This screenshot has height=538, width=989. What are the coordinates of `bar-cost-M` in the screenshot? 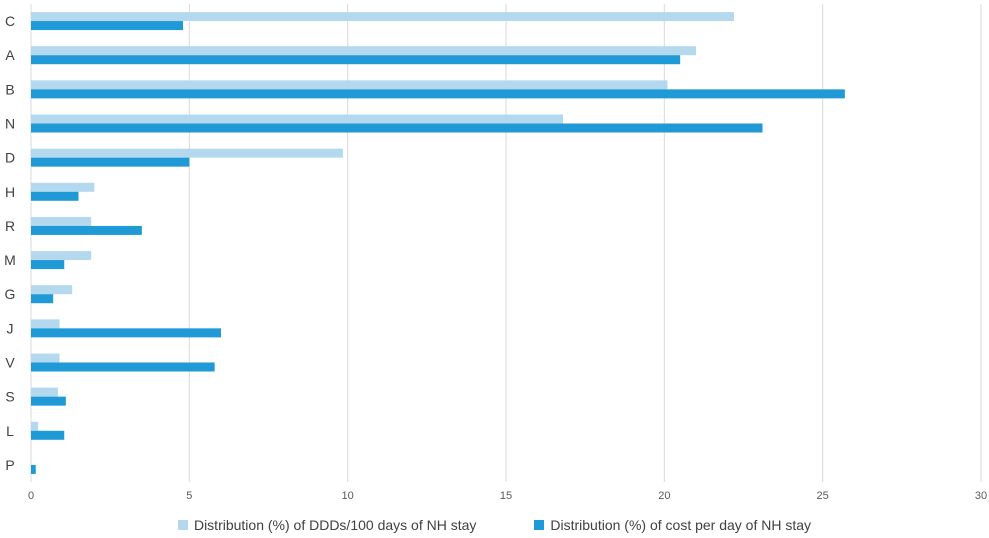 It's located at (48, 265).